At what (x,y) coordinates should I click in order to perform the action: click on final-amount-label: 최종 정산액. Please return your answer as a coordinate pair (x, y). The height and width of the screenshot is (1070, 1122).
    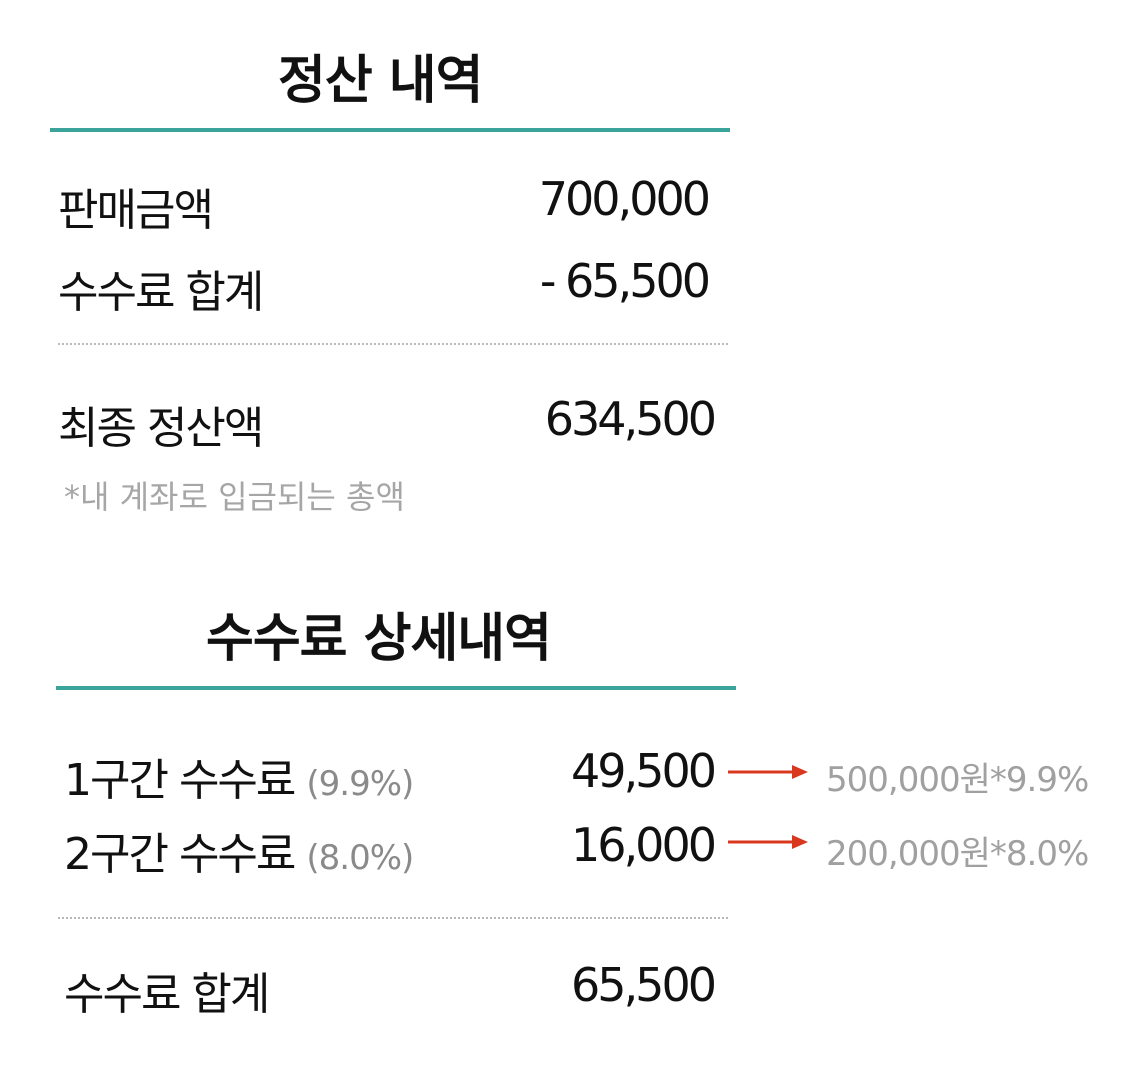
    Looking at the image, I should click on (161, 428).